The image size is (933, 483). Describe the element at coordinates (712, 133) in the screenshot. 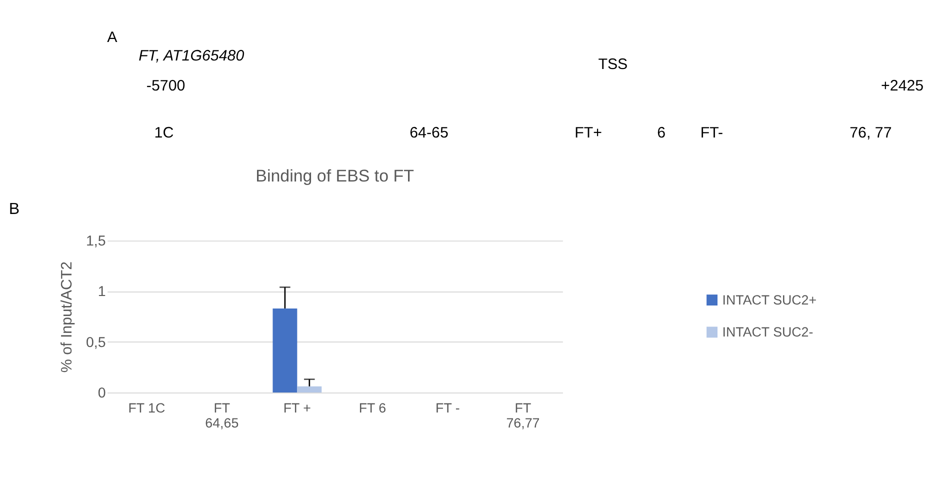

I see `text: FT-` at that location.